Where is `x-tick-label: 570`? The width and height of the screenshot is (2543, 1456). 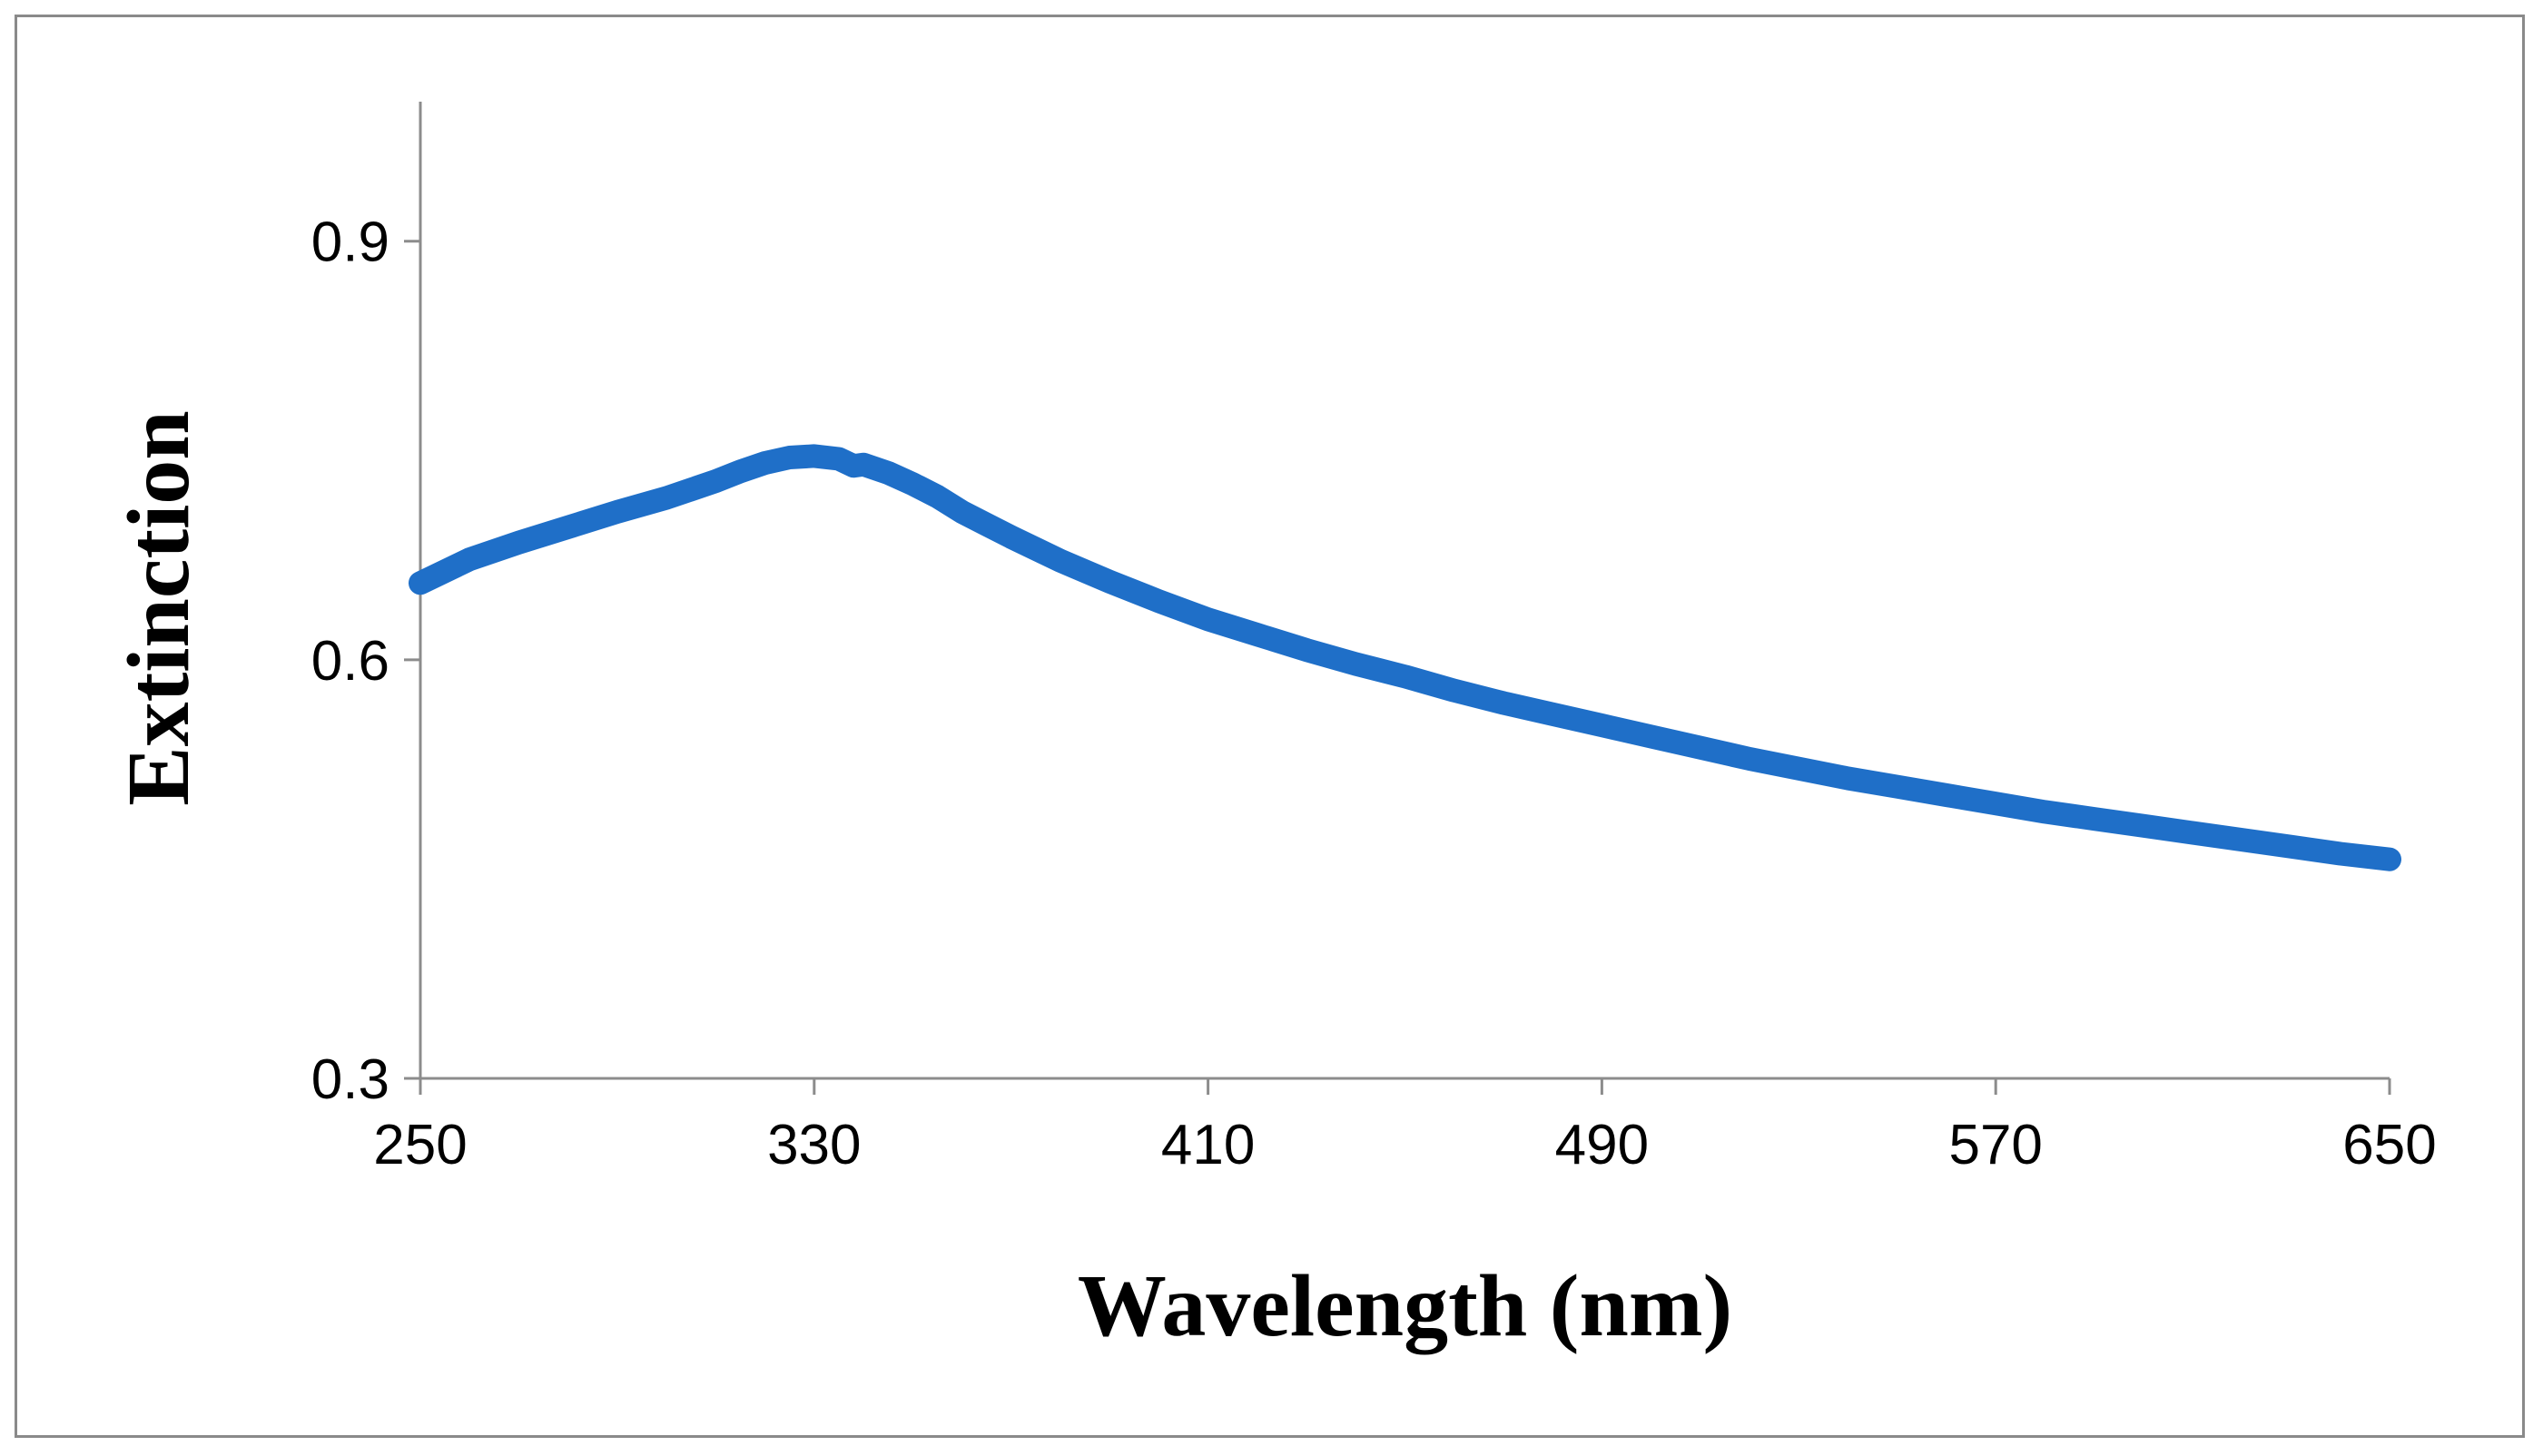 x-tick-label: 570 is located at coordinates (1995, 1145).